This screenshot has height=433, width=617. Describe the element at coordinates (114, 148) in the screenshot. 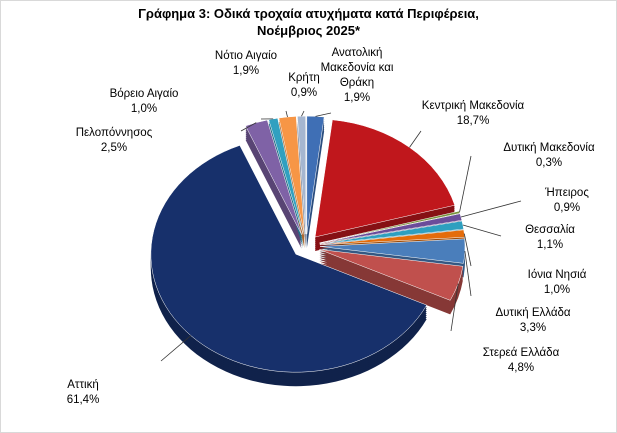

I see `value-label: 2,5%` at that location.